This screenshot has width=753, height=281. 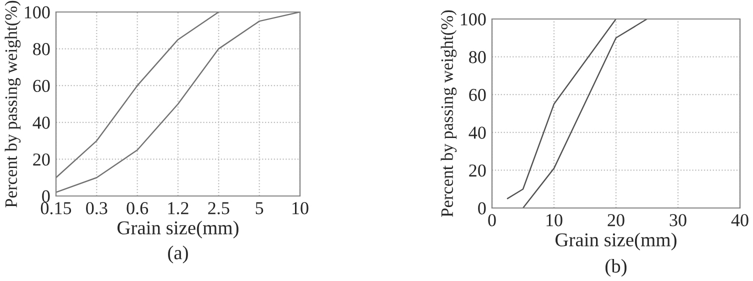 What do you see at coordinates (97, 208) in the screenshot?
I see `x-tick-label: 0.3` at bounding box center [97, 208].